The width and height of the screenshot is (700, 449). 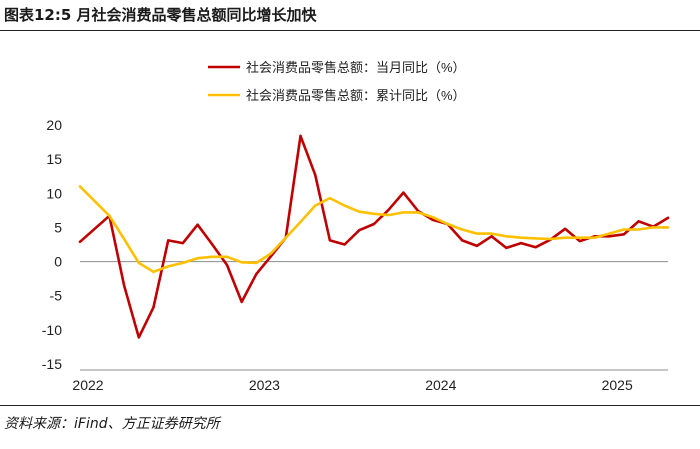 What do you see at coordinates (52, 364) in the screenshot?
I see `y-tick-label: -15` at bounding box center [52, 364].